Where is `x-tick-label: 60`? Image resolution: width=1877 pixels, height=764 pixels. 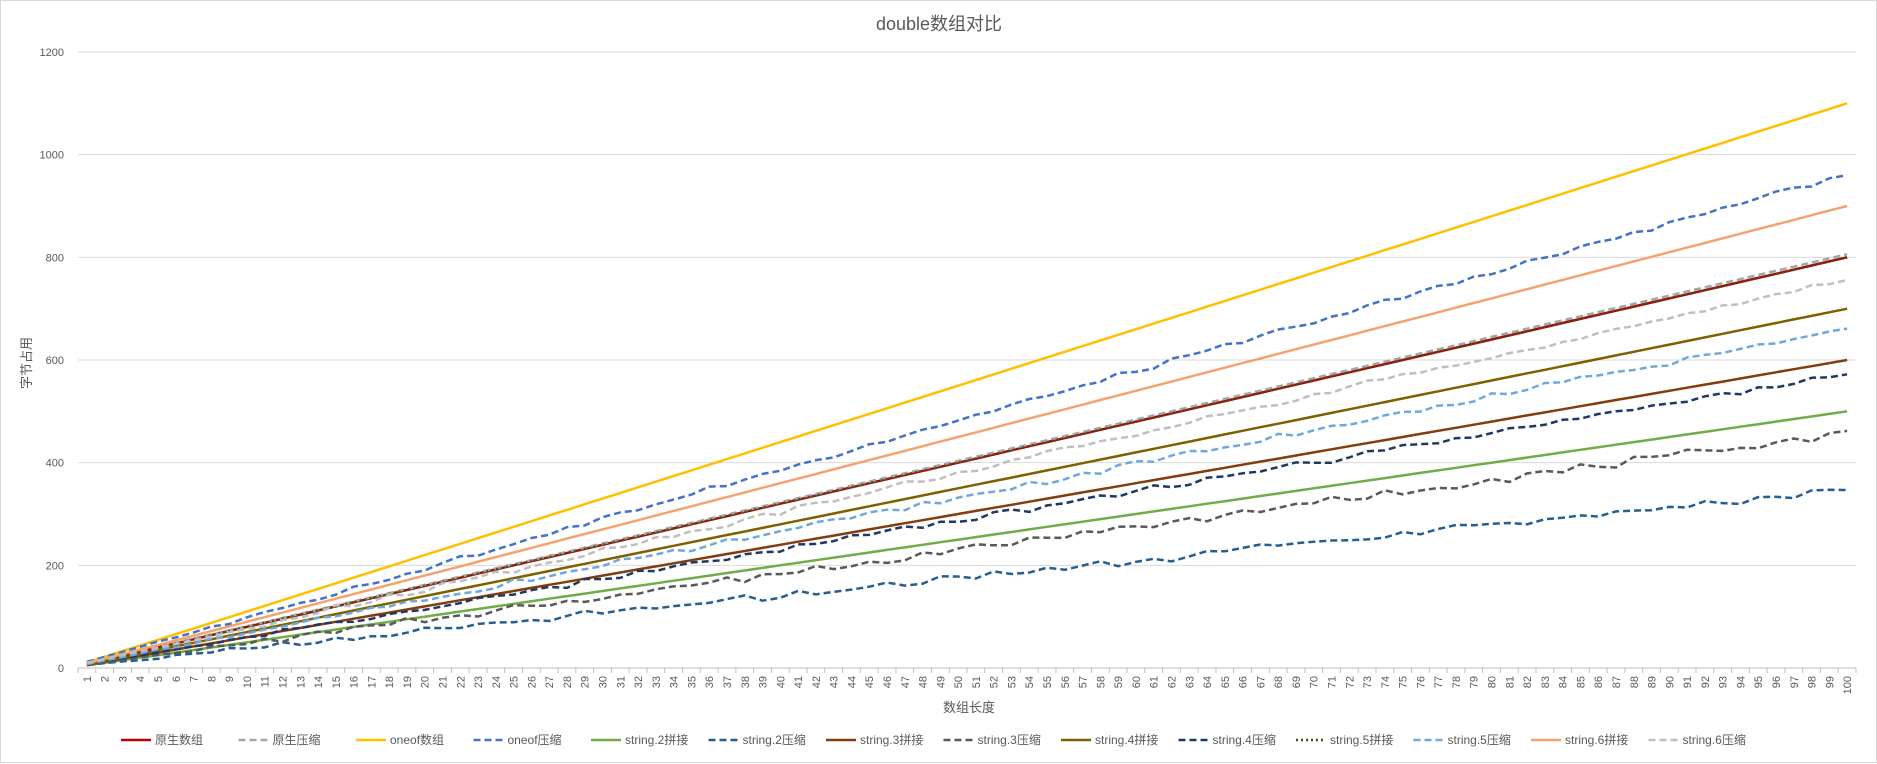
x-tick-label: 60 is located at coordinates (1137, 682).